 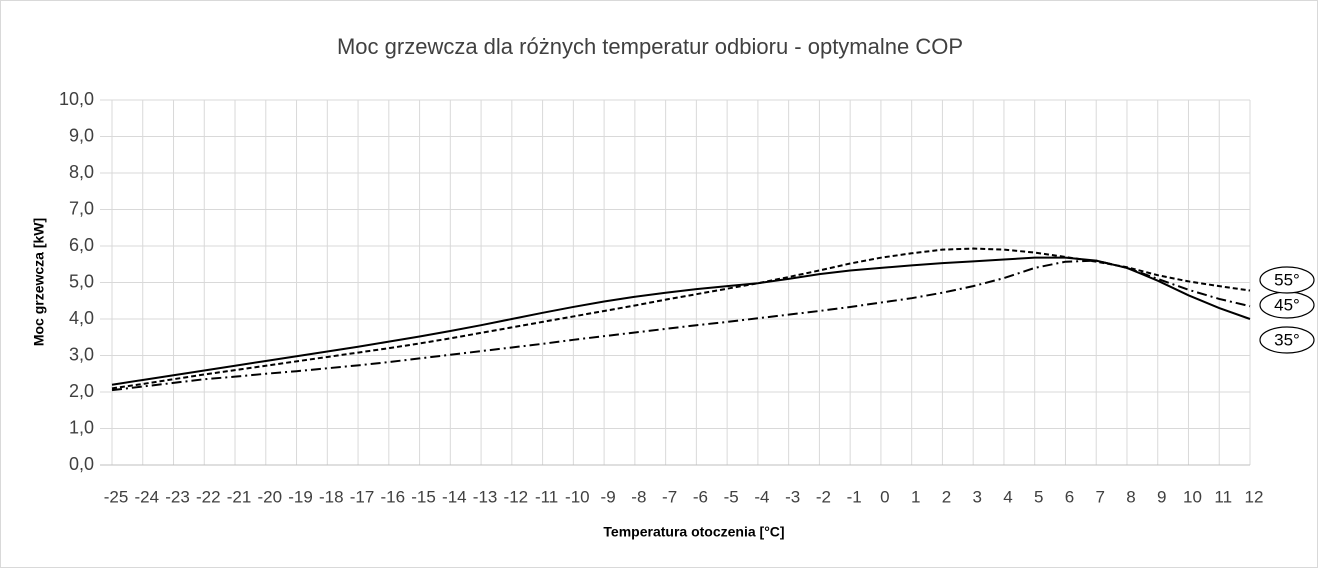 I want to click on y-tick-label: 8,0, so click(x=81, y=172).